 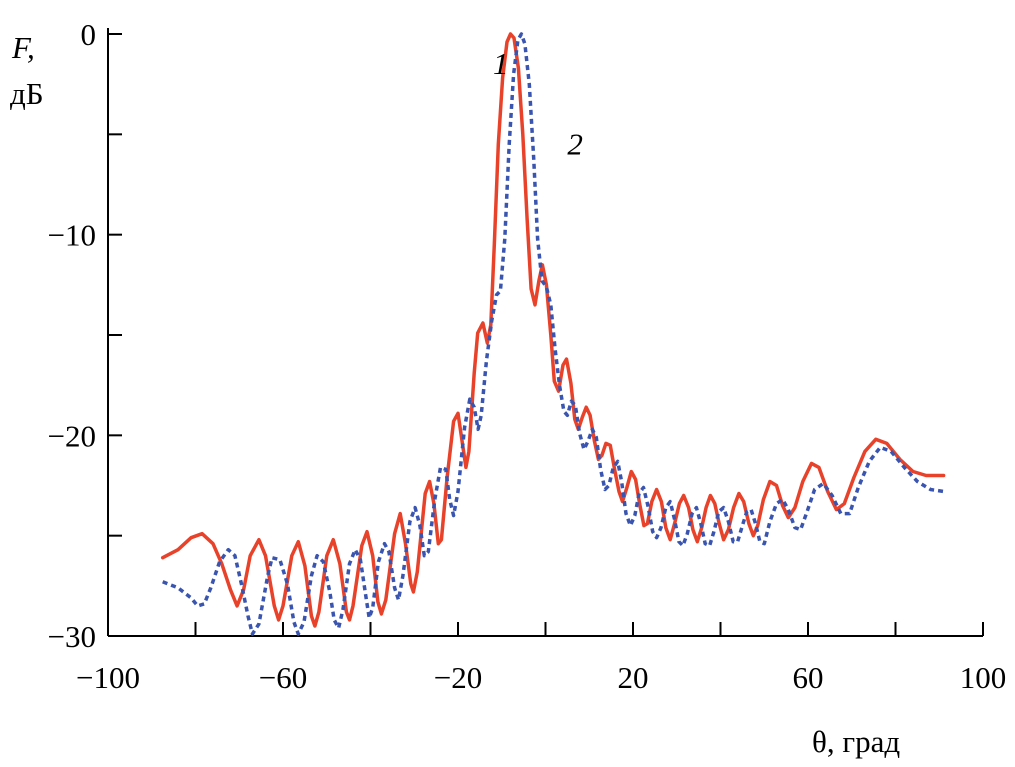 What do you see at coordinates (23, 47) in the screenshot?
I see `y-axis-title-line1: F,` at bounding box center [23, 47].